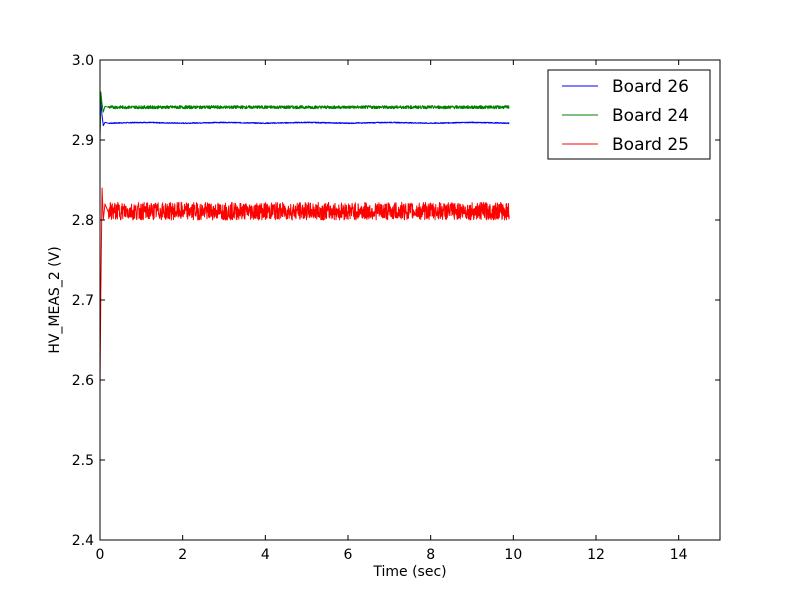 Image resolution: width=800 pixels, height=604 pixels. Describe the element at coordinates (679, 555) in the screenshot. I see `x-tick-label: 14` at that location.